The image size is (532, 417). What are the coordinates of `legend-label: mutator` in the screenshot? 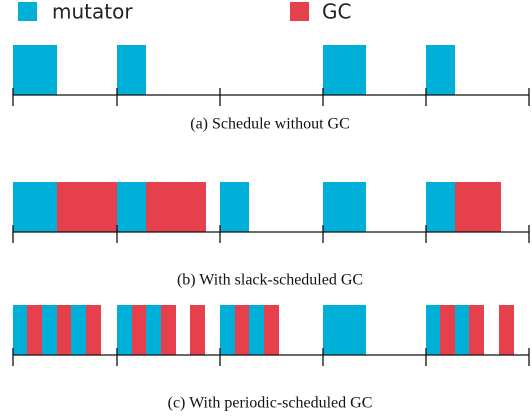 It's located at (92, 12).